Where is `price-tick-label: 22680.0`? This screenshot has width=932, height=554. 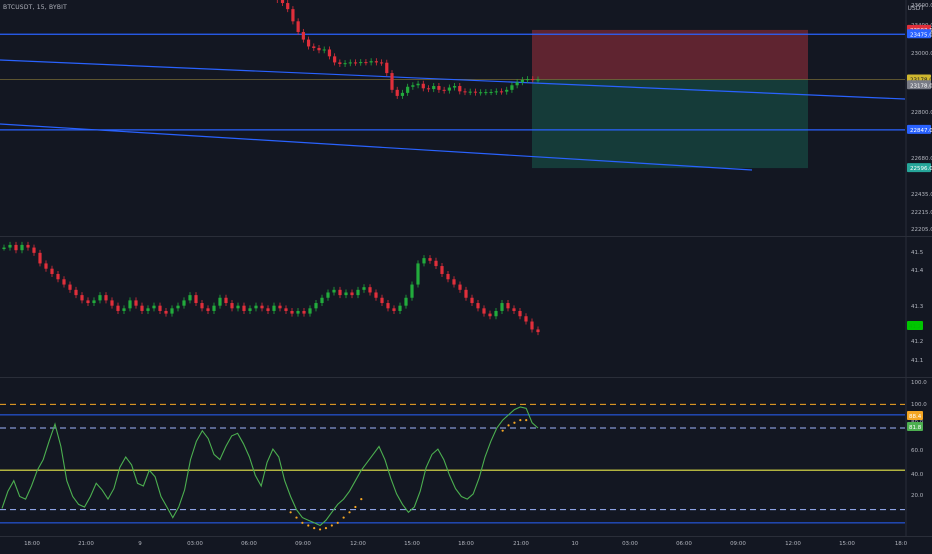
price-tick-label: 22680.0 is located at coordinates (921, 159).